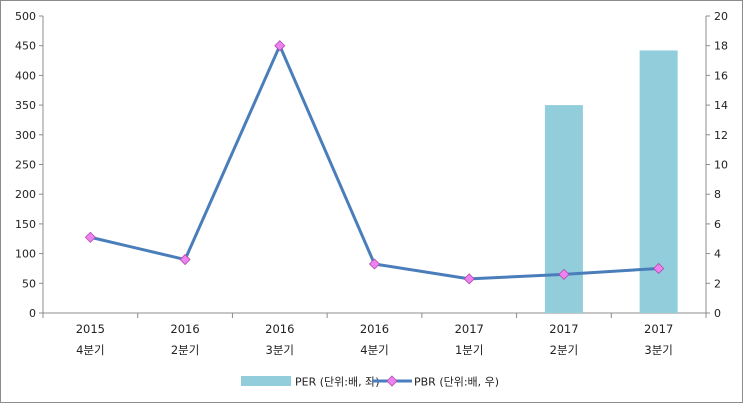 The width and height of the screenshot is (743, 403). Describe the element at coordinates (337, 382) in the screenshot. I see `legend-per-label: PER (단위:배, 좌)` at that location.